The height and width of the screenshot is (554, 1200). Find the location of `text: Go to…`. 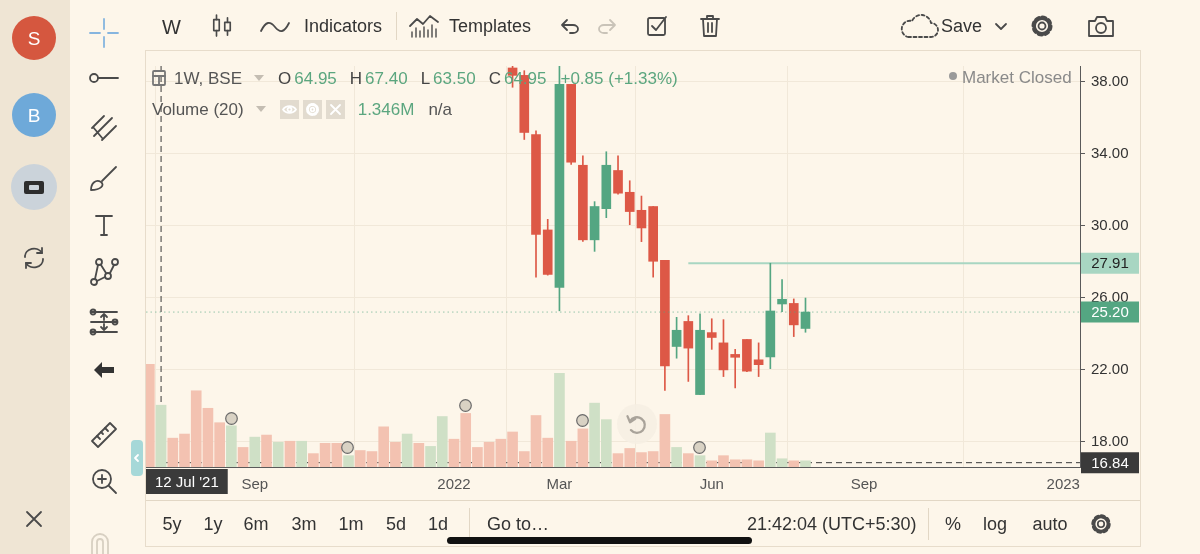

text: Go to… is located at coordinates (518, 524).